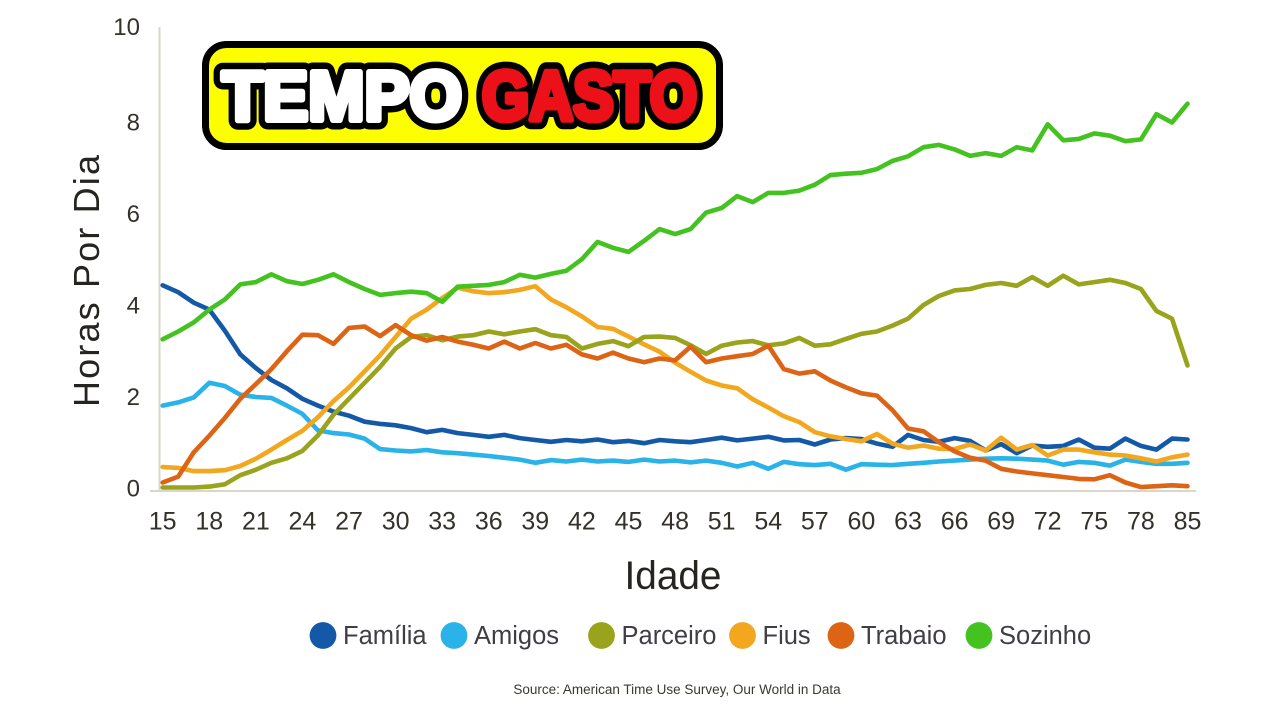  I want to click on svg-text: 66, so click(955, 522).